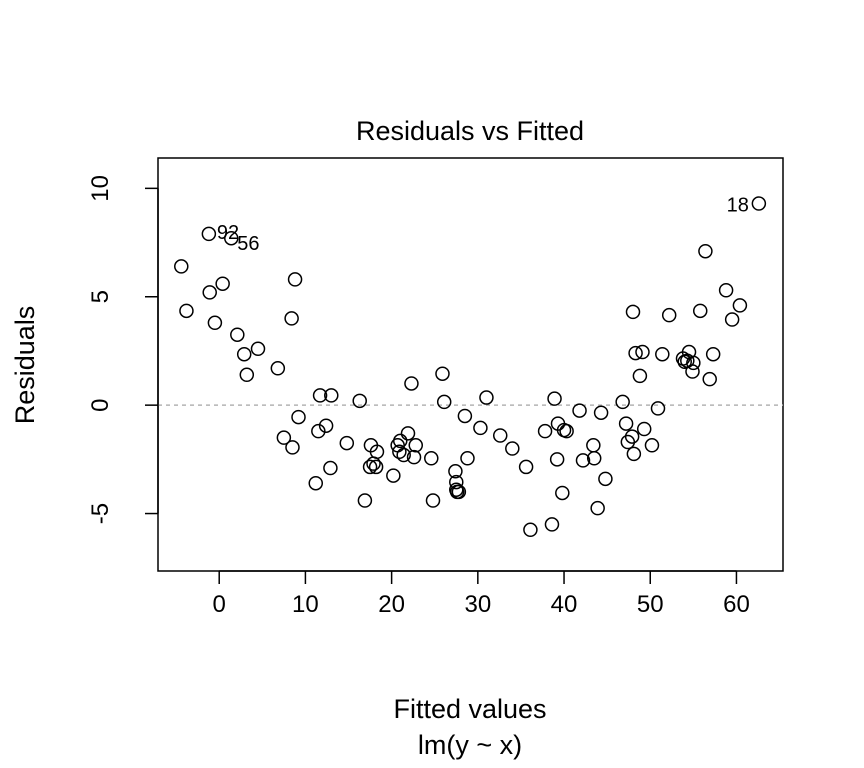  What do you see at coordinates (477, 604) in the screenshot?
I see `x-tick-label: 30` at bounding box center [477, 604].